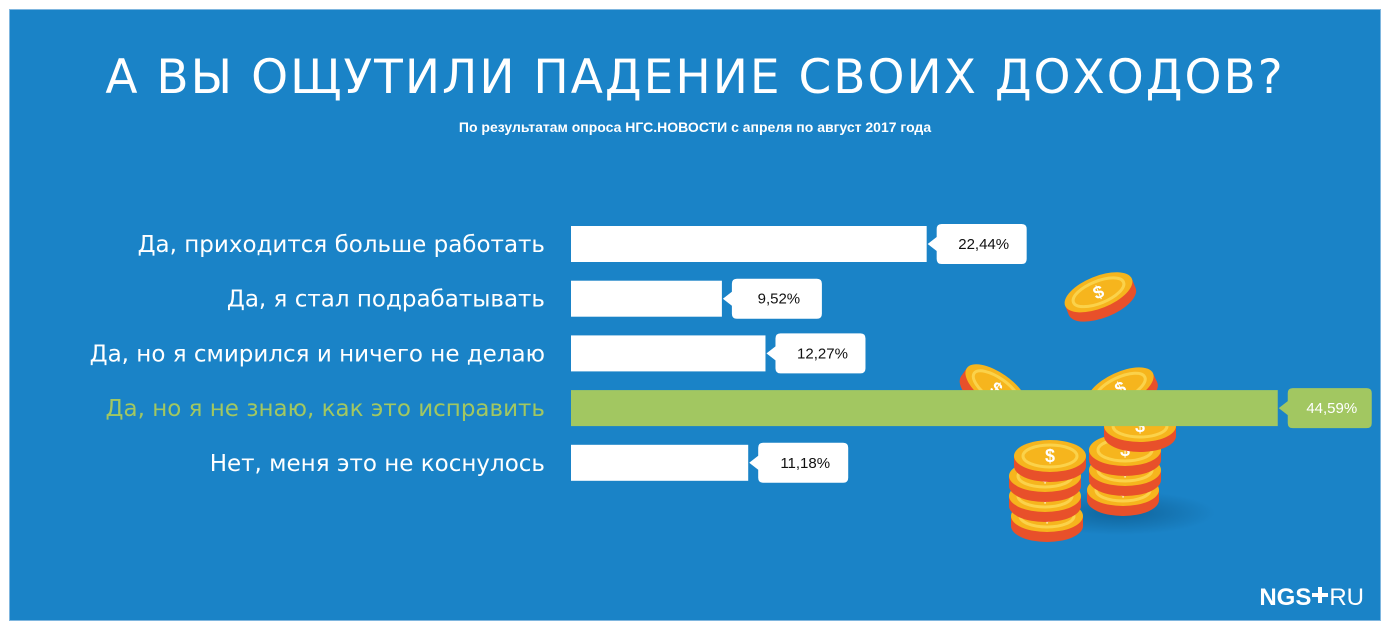 Image resolution: width=1390 pixels, height=630 pixels. Describe the element at coordinates (1320, 595) in the screenshot. I see `logo-plus-icon` at that location.